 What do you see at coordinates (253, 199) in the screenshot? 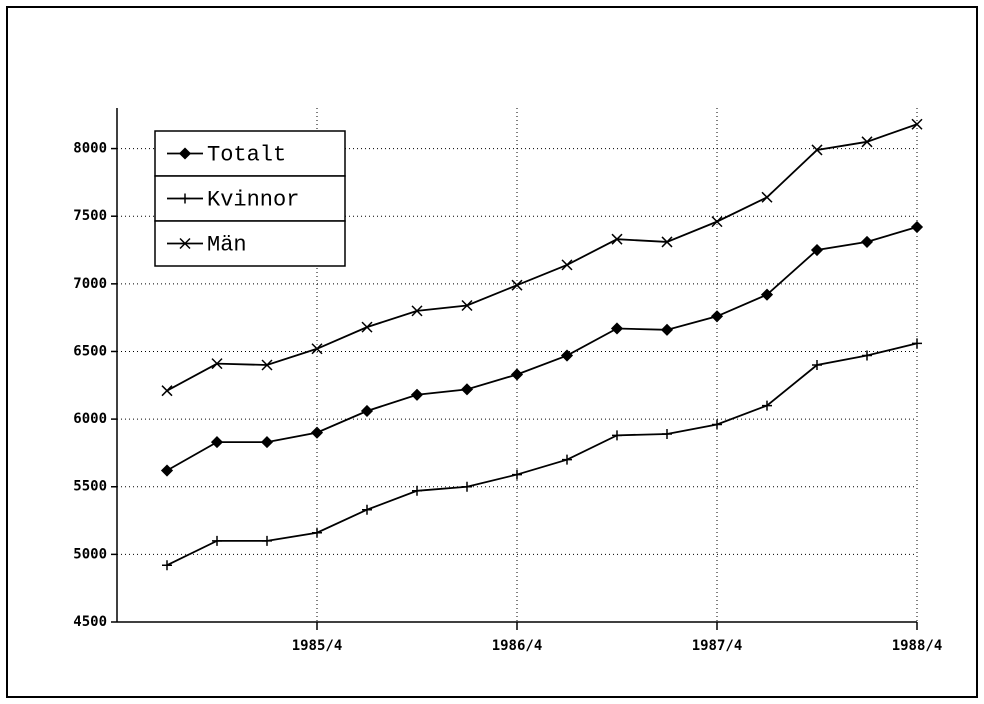
I see `legend-label: Kvinnor` at bounding box center [253, 199].